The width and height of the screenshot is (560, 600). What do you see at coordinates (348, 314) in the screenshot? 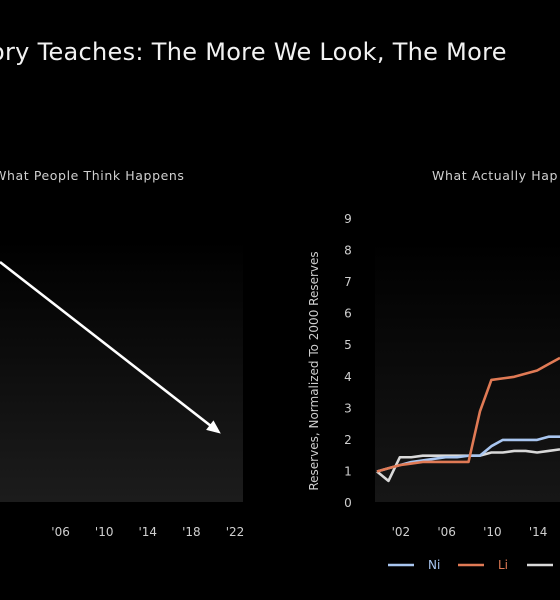
I see `right-y-tick: 6` at bounding box center [348, 314].